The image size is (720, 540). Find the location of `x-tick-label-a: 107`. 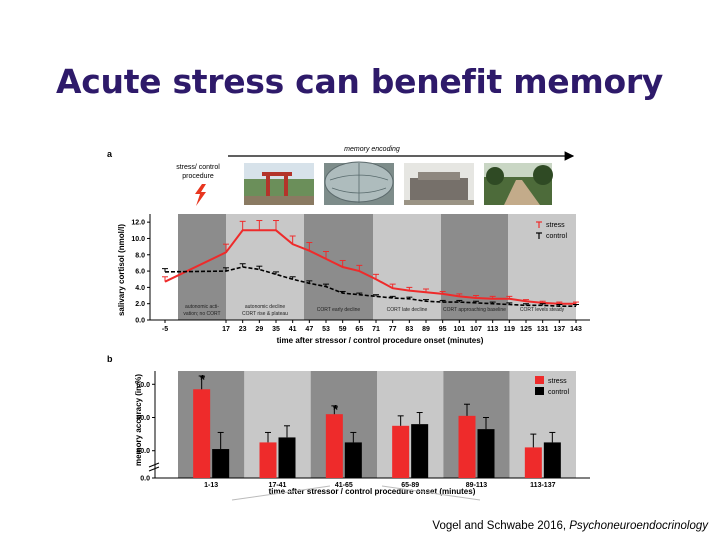

x-tick-label-a: 107 is located at coordinates (476, 329).